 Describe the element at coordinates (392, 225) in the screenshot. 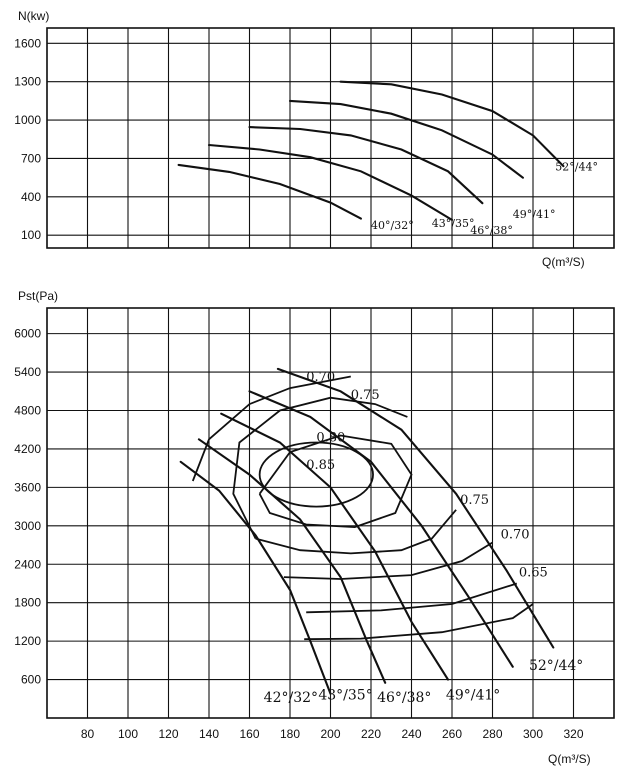

I see `power-curve-label: 40°/32°` at that location.